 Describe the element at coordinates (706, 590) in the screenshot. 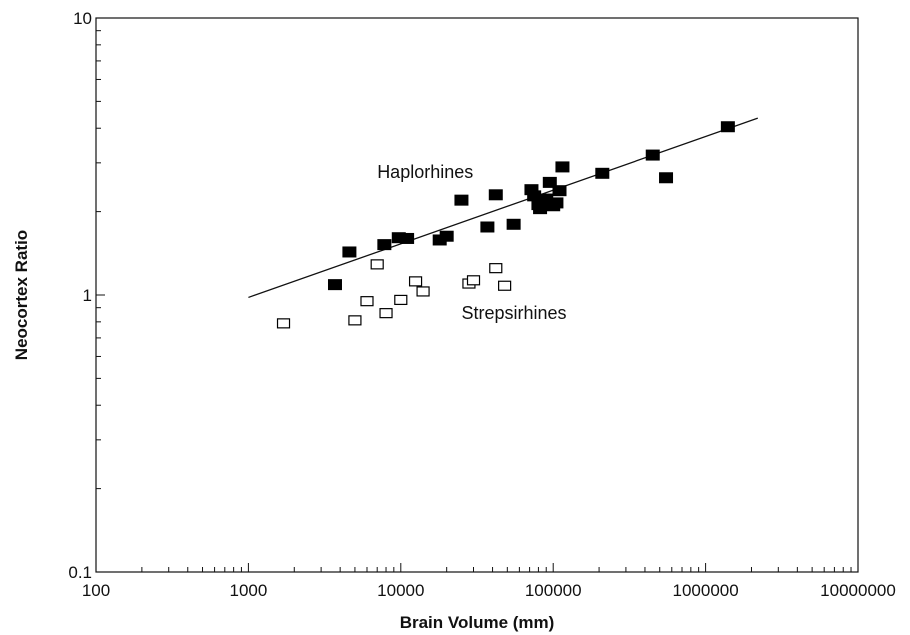

I see `x-tick-label: 1000000` at that location.